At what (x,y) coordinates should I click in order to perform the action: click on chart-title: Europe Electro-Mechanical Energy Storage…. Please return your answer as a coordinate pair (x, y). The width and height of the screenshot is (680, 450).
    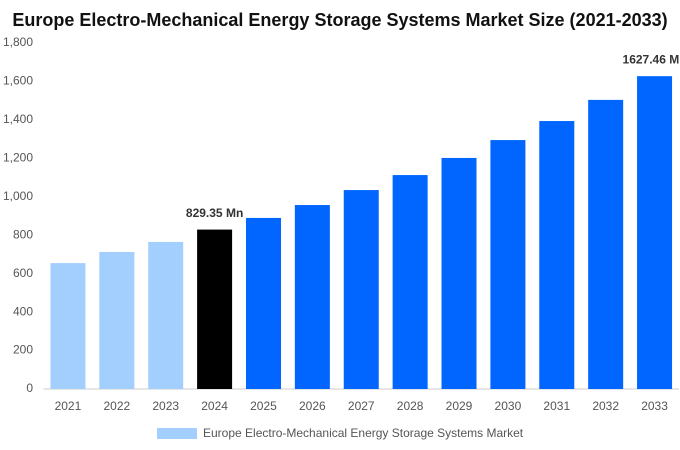
    Looking at the image, I should click on (339, 20).